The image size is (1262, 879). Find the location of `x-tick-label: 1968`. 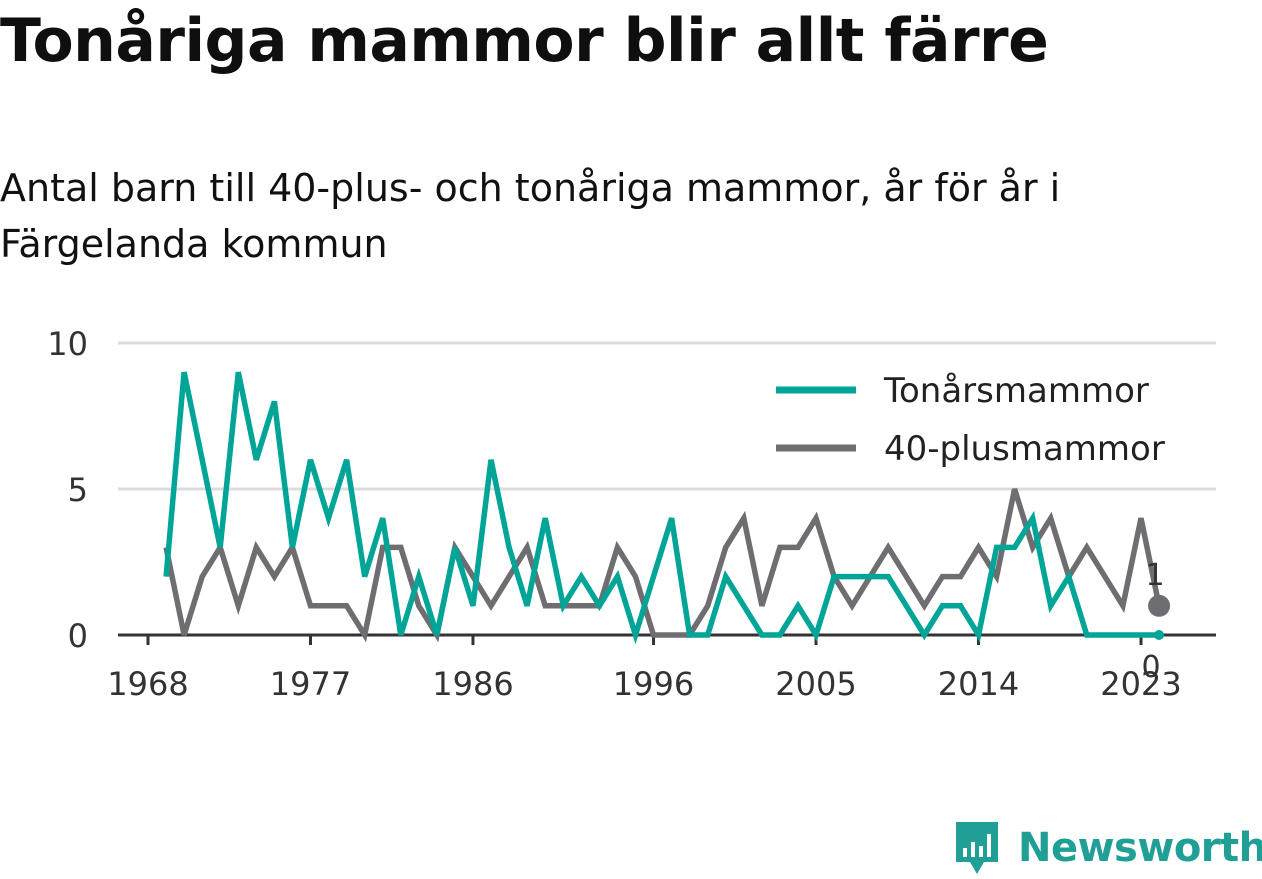

x-tick-label: 1968 is located at coordinates (147, 684).